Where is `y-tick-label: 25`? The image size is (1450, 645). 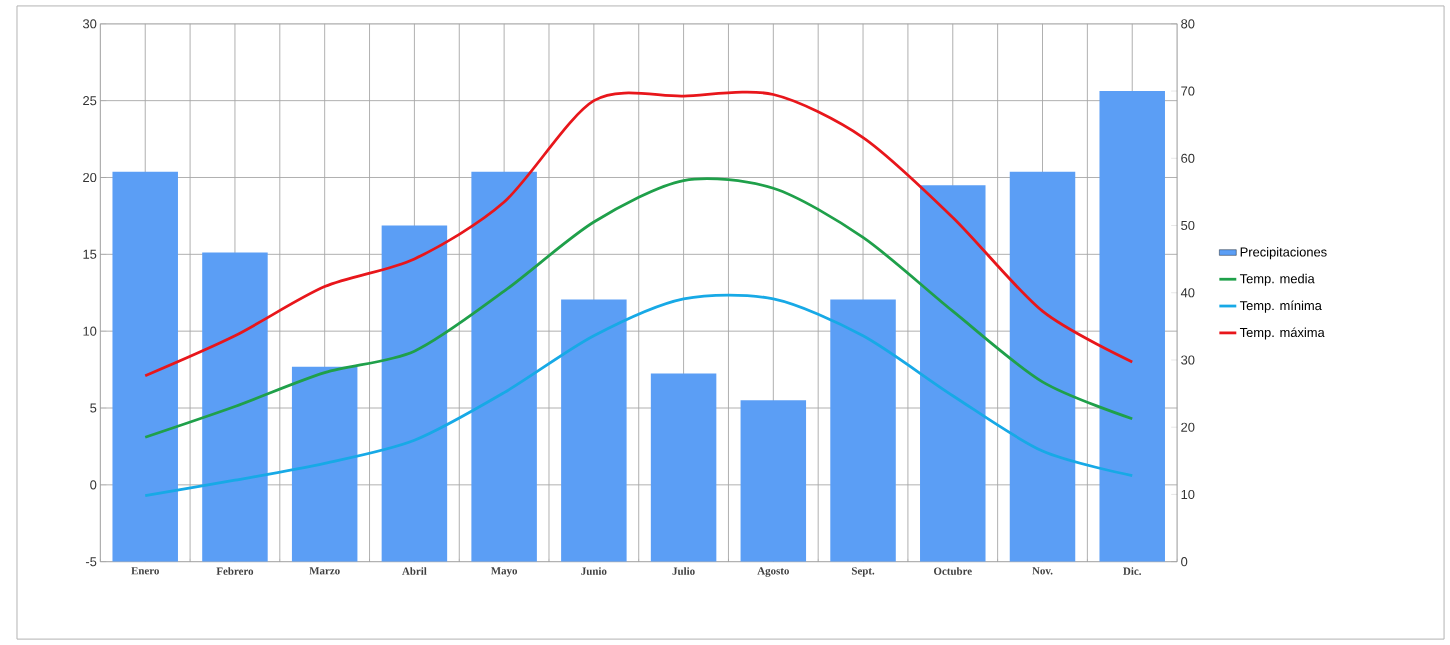
y-tick-label: 25 is located at coordinates (90, 101).